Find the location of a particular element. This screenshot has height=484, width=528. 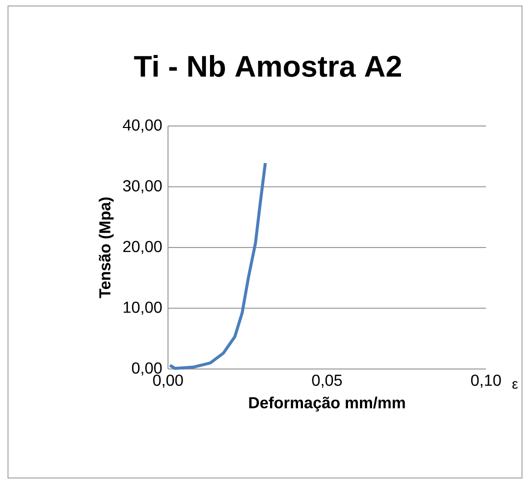

y-axis-title: Tensão (Mpa) is located at coordinates (106, 248).